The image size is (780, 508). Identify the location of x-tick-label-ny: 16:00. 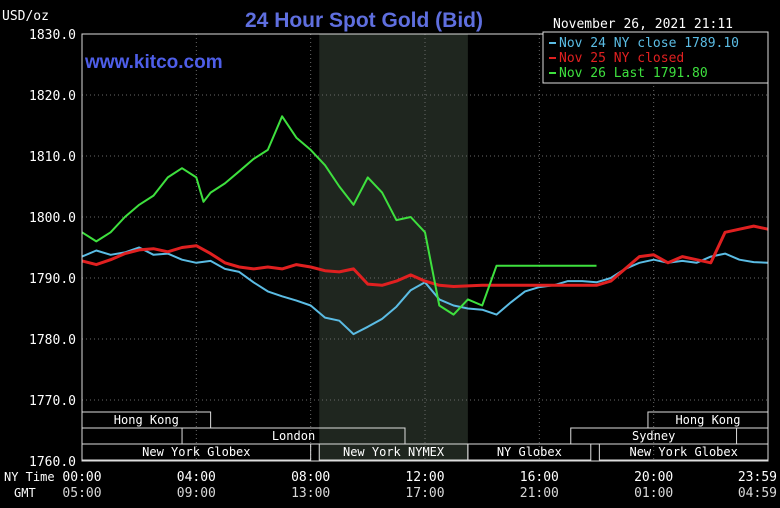
(539, 477).